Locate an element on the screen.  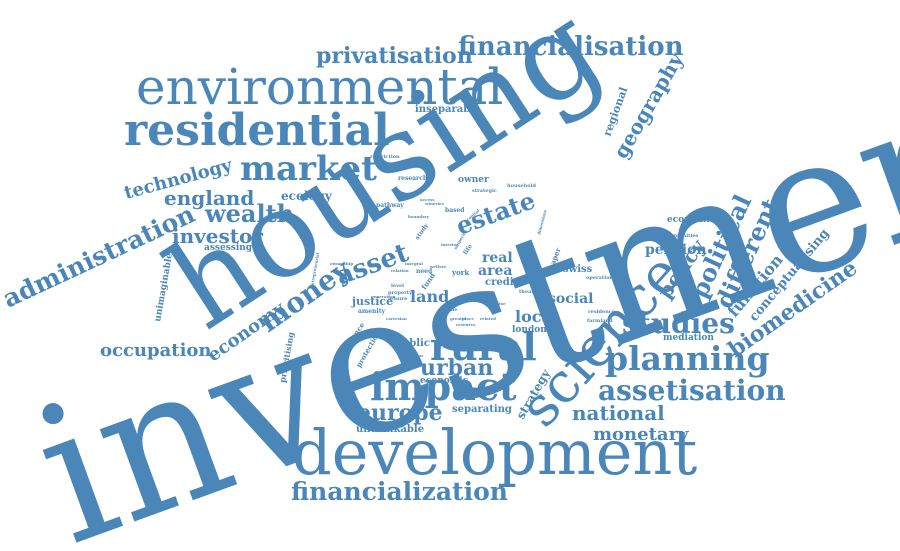
word-pension: pension is located at coordinates (676, 250).